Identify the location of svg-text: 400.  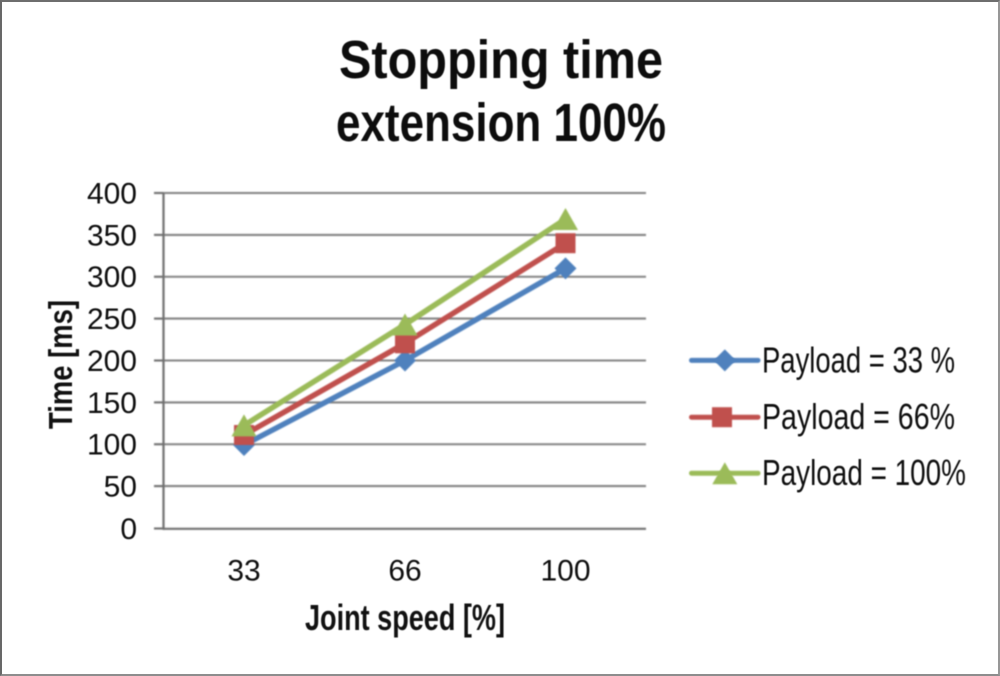
(112, 194).